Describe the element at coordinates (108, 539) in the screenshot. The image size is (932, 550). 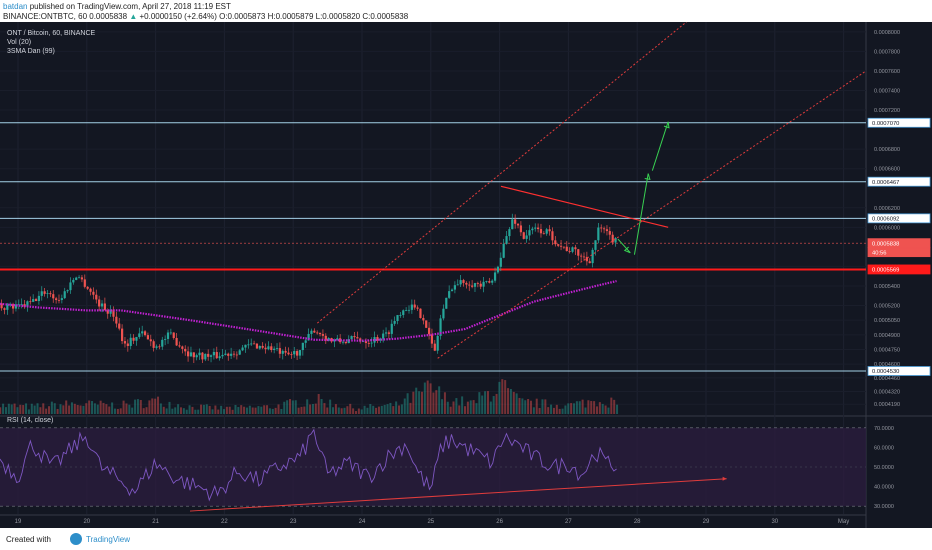
I see `tradingview-link: TradingView` at that location.